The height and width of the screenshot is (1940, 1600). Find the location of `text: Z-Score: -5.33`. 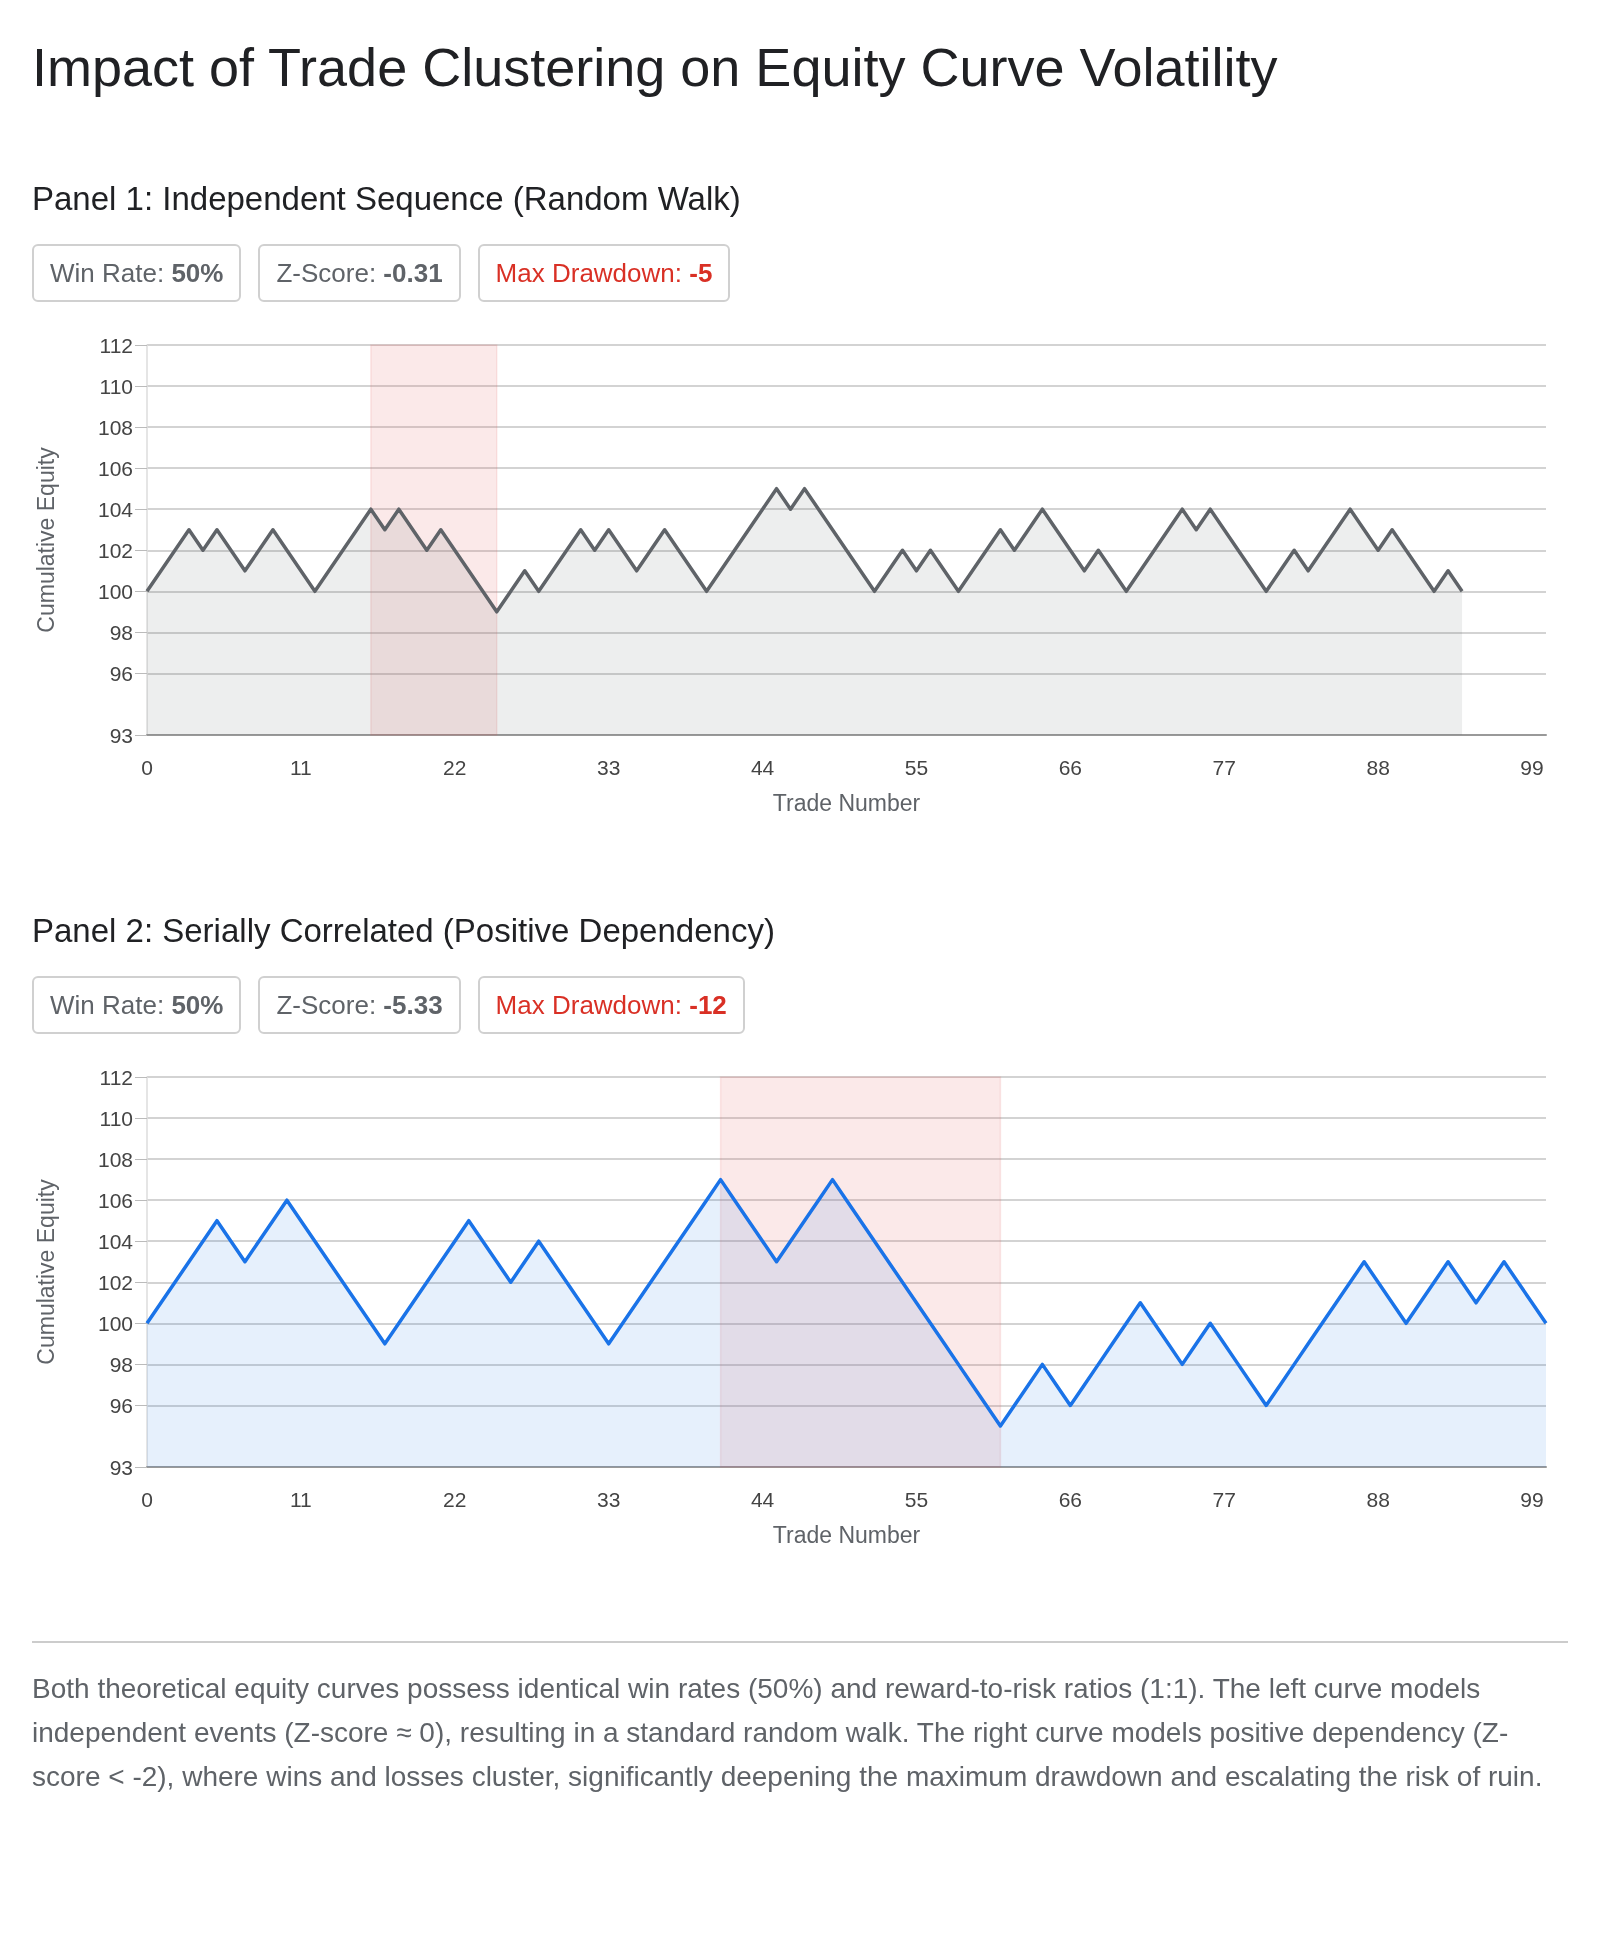

text: Z-Score: -5.33 is located at coordinates (359, 1005).